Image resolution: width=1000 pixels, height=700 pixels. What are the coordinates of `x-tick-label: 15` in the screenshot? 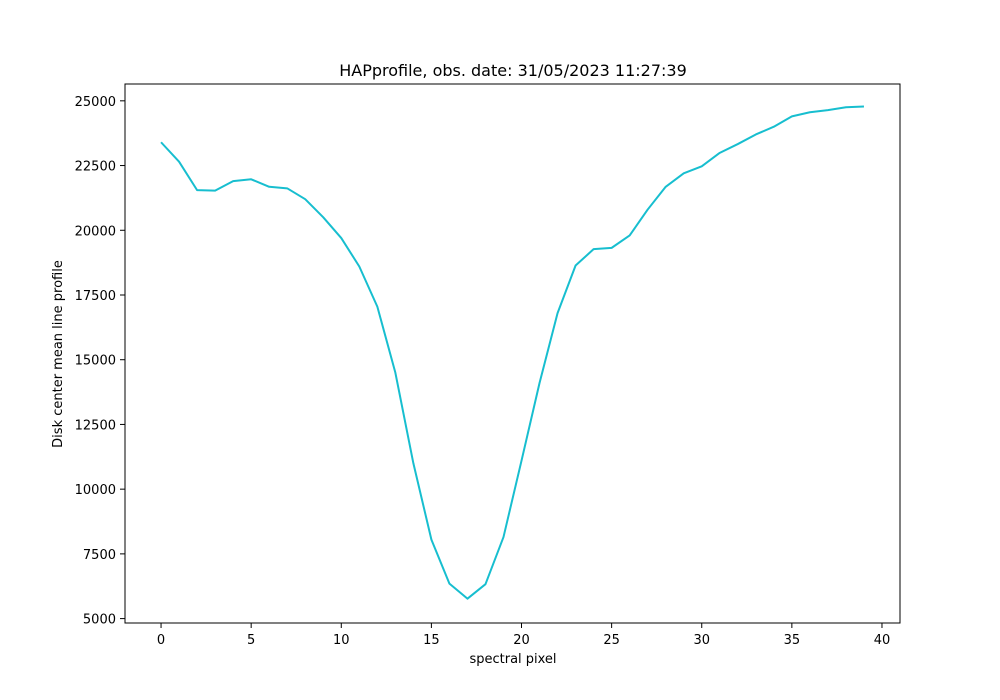 It's located at (431, 640).